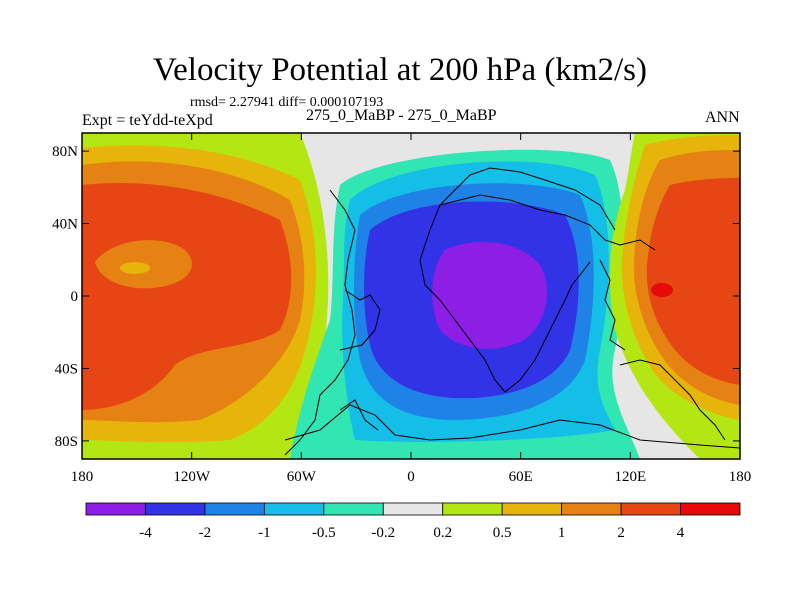 This screenshot has height=600, width=800. Describe the element at coordinates (147, 120) in the screenshot. I see `experiment-label: Expt = teYdd-teXpd` at that location.